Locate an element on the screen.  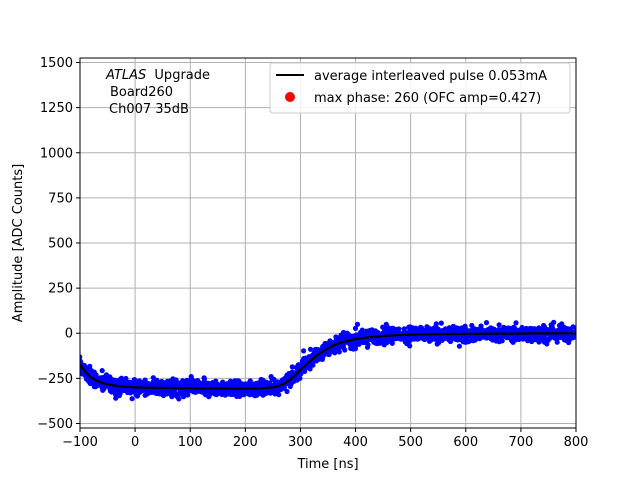
line-series is located at coordinates (328, 361).